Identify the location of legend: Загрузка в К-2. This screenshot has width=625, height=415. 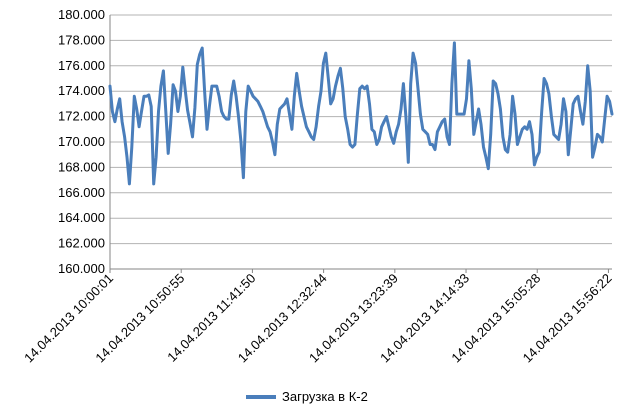
(307, 396).